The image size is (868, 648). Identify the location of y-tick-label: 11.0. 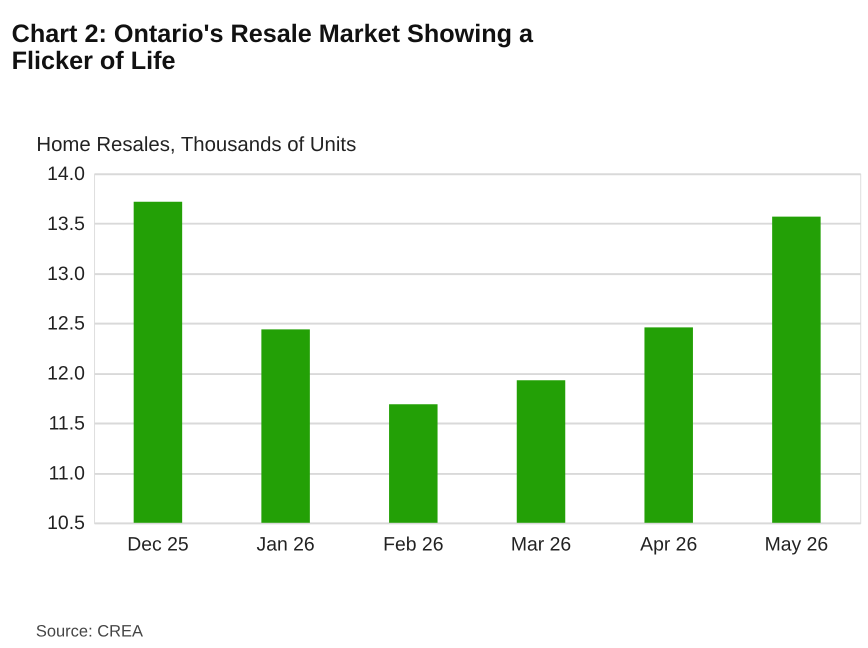
(67, 473).